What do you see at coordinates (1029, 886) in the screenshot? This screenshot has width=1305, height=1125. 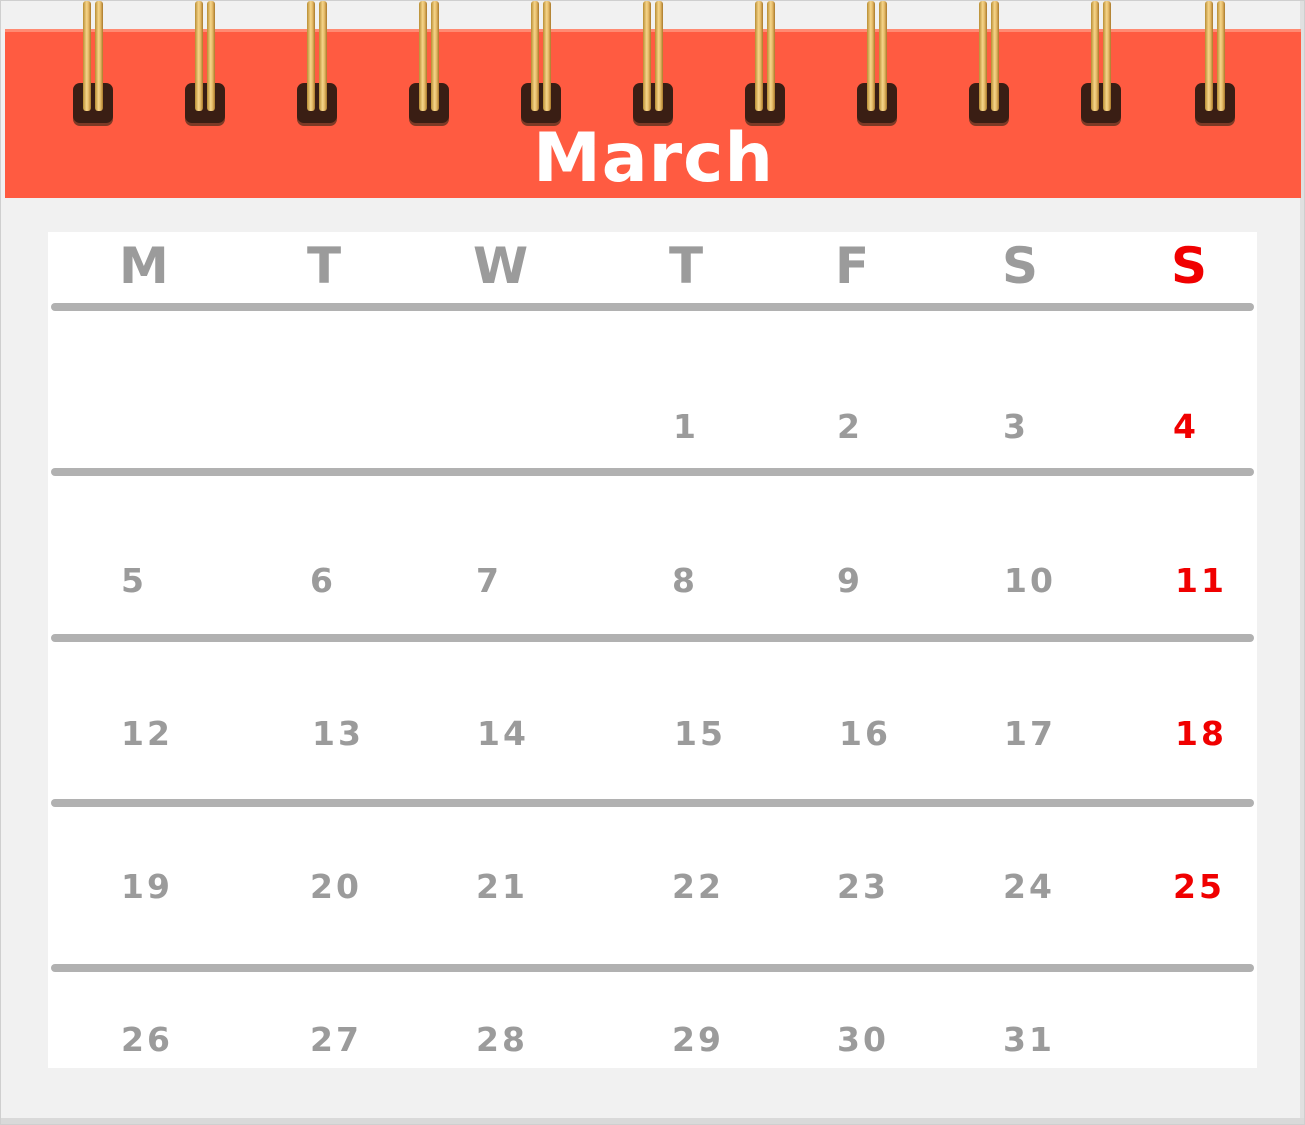 I see `day-cell: 24` at bounding box center [1029, 886].